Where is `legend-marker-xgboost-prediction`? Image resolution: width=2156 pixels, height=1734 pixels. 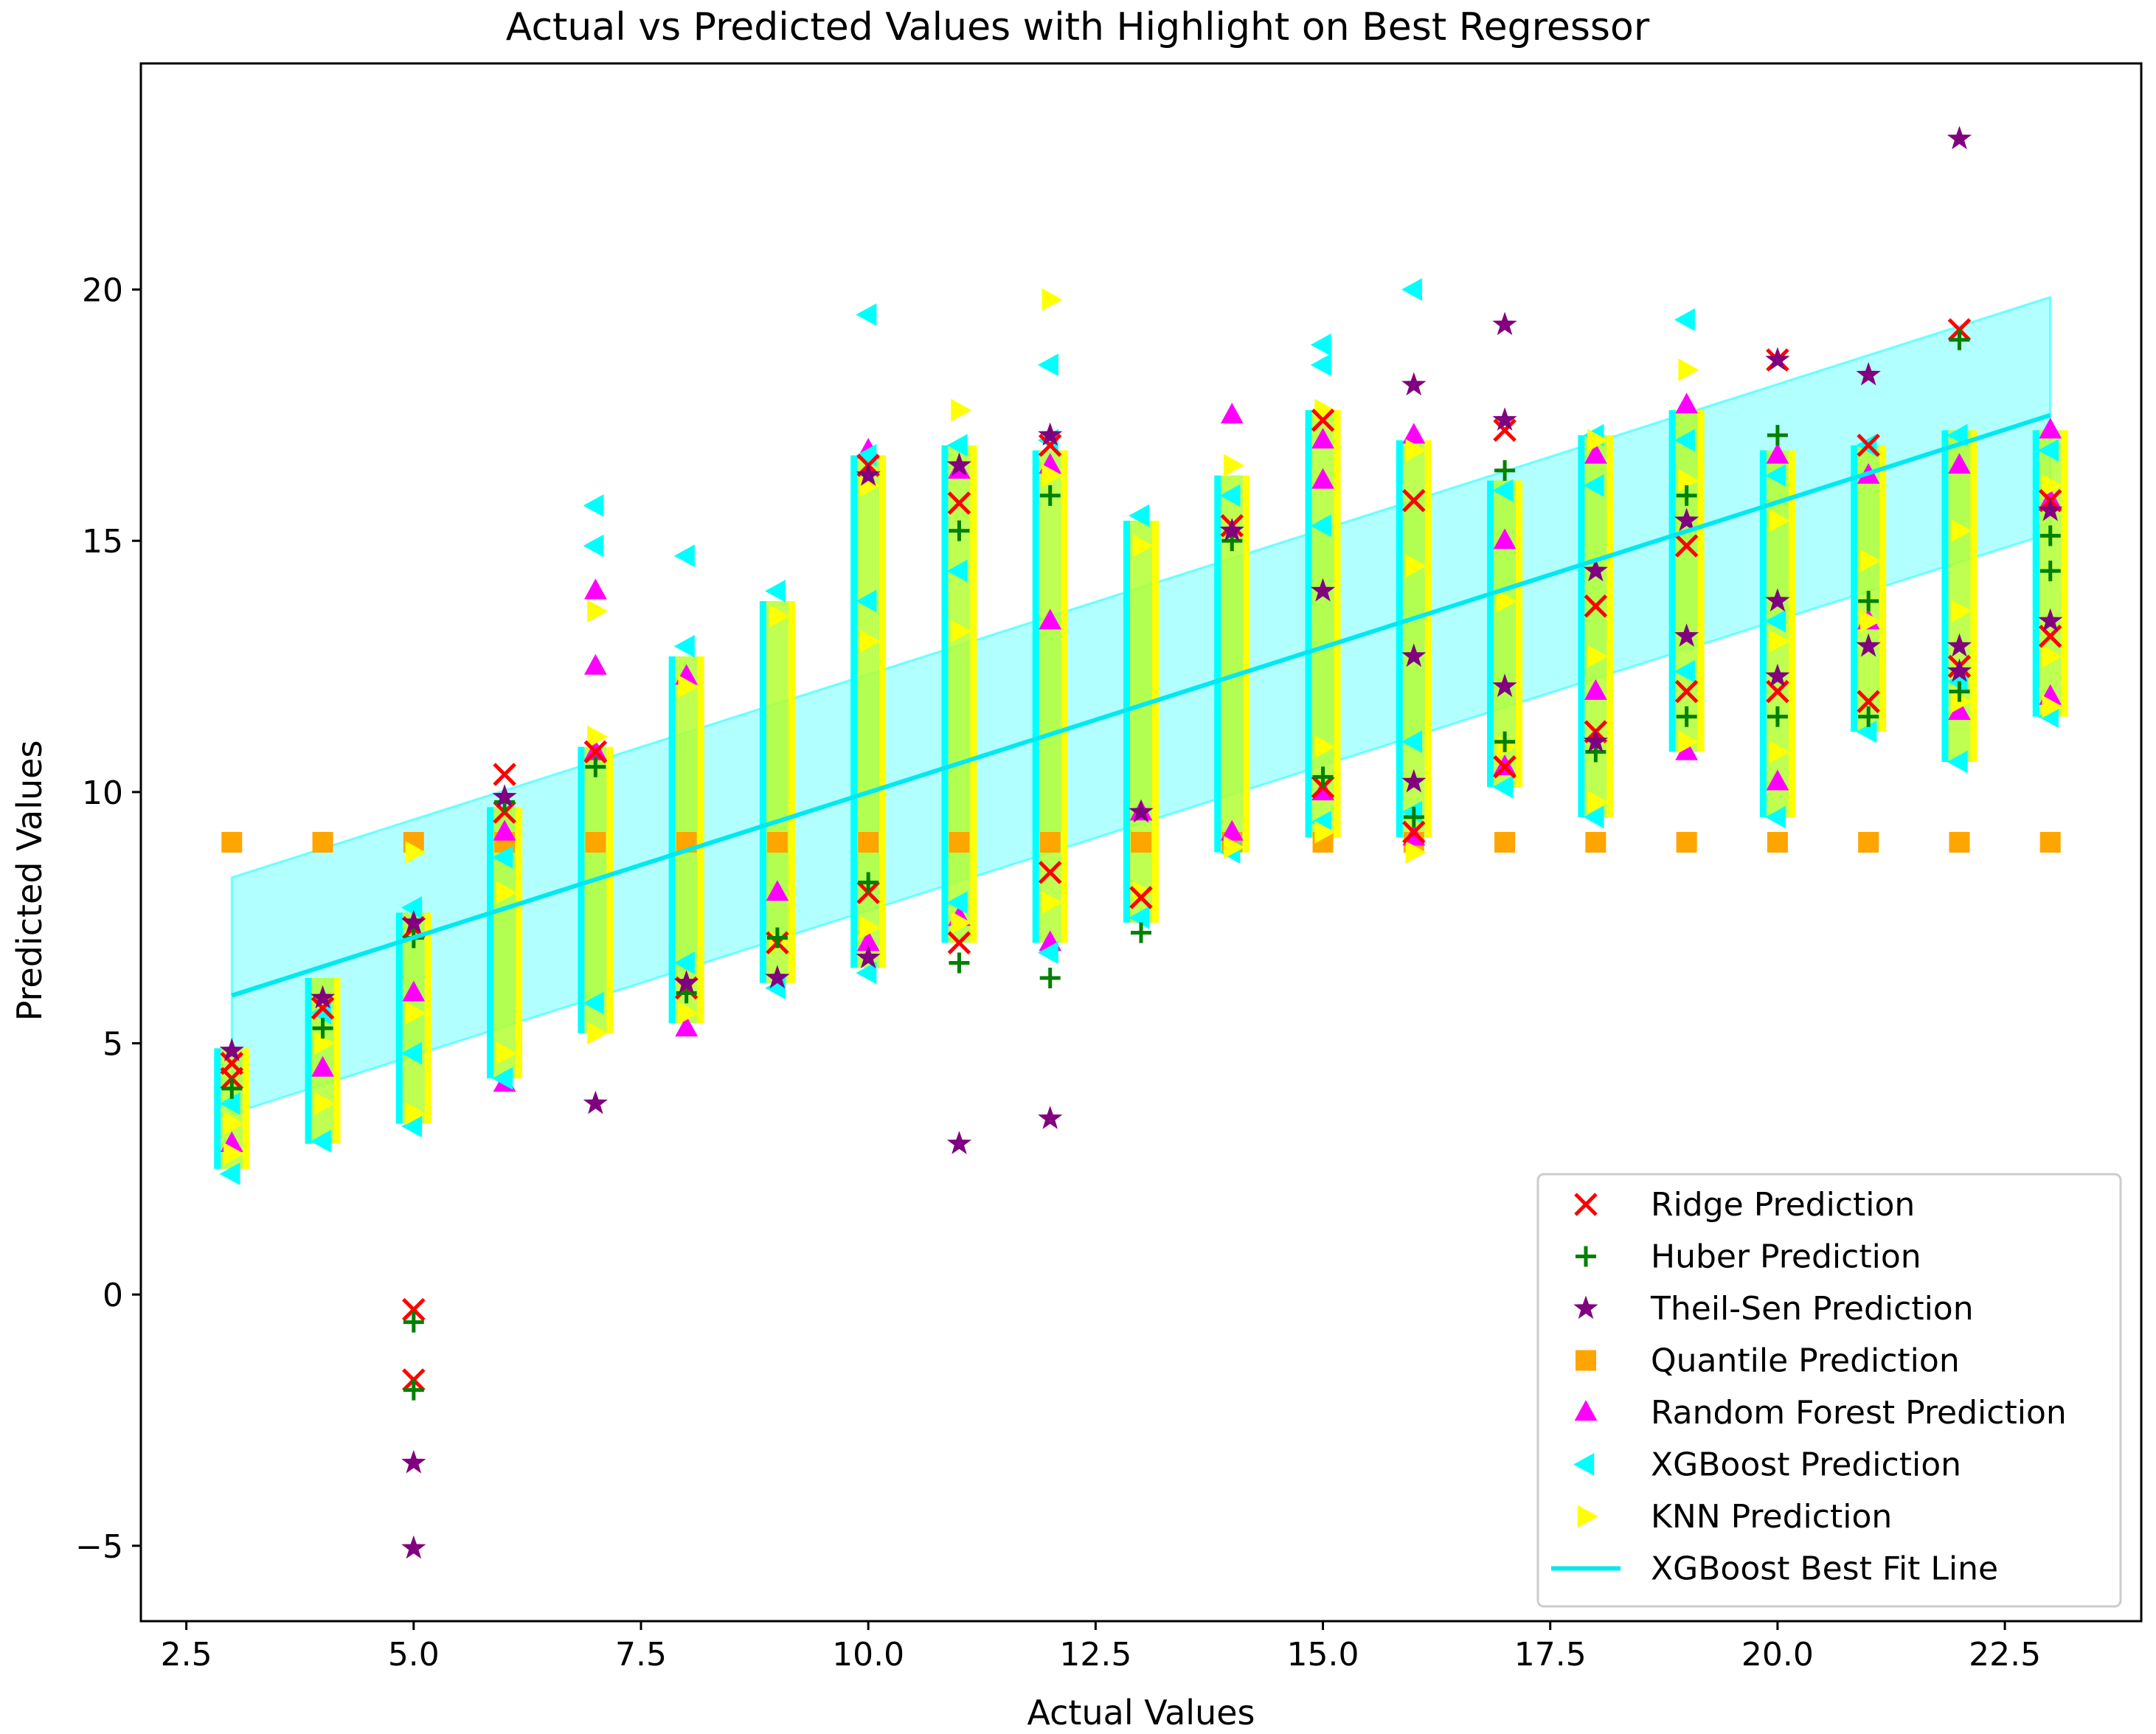 legend-marker-xgboost-prediction is located at coordinates (1584, 1464).